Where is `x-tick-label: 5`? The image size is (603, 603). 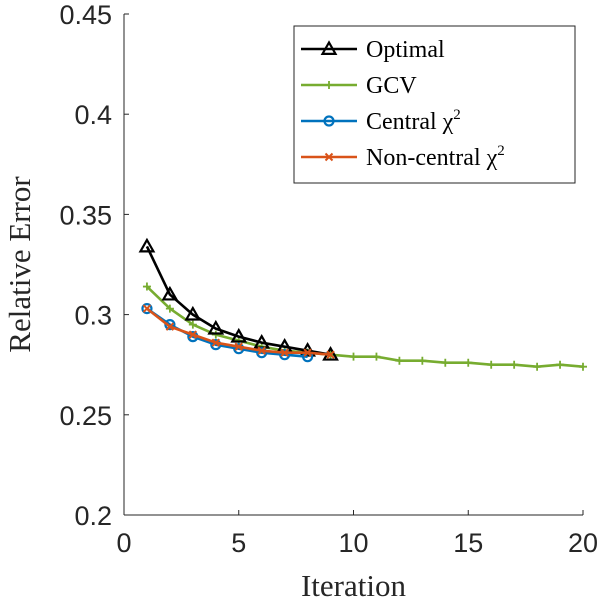
x-tick-label: 5 is located at coordinates (238, 543).